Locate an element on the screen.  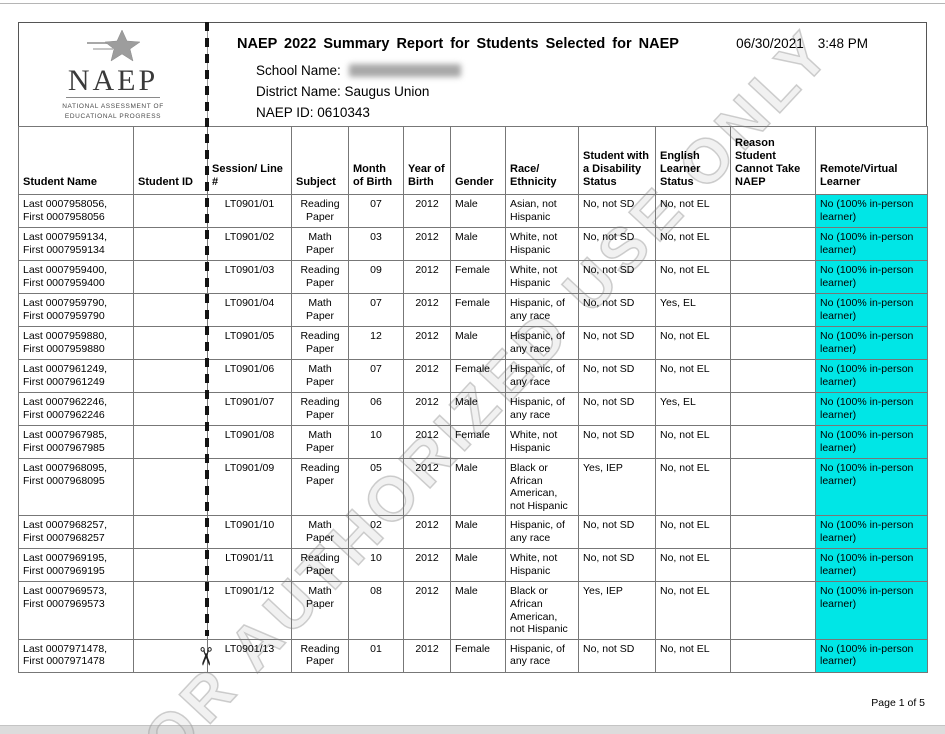
table-cell: 10 is located at coordinates (376, 442).